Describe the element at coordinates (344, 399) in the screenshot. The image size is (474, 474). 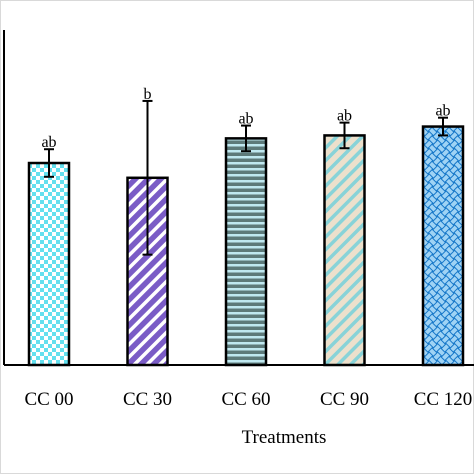
I see `x-tick-label: CC 90` at that location.